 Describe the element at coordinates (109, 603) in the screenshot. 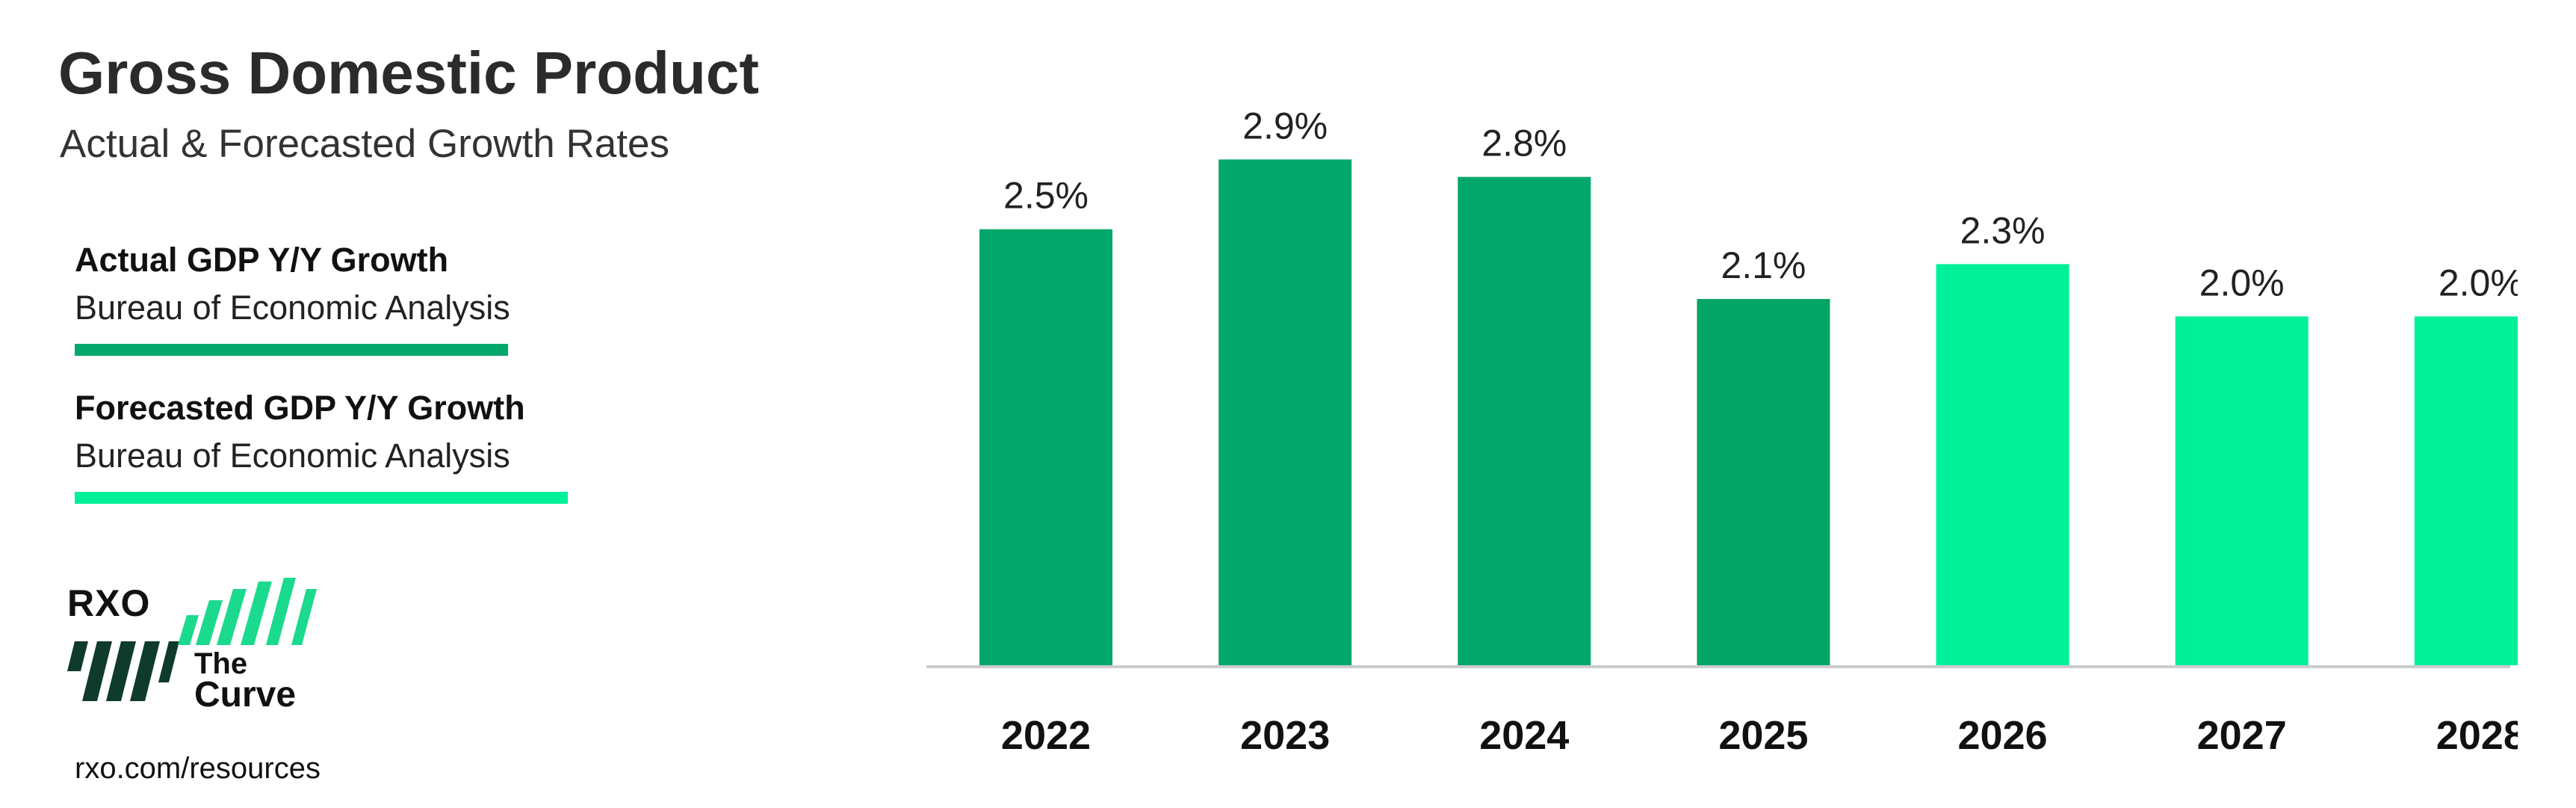

I see `logo-brand: RXO` at that location.